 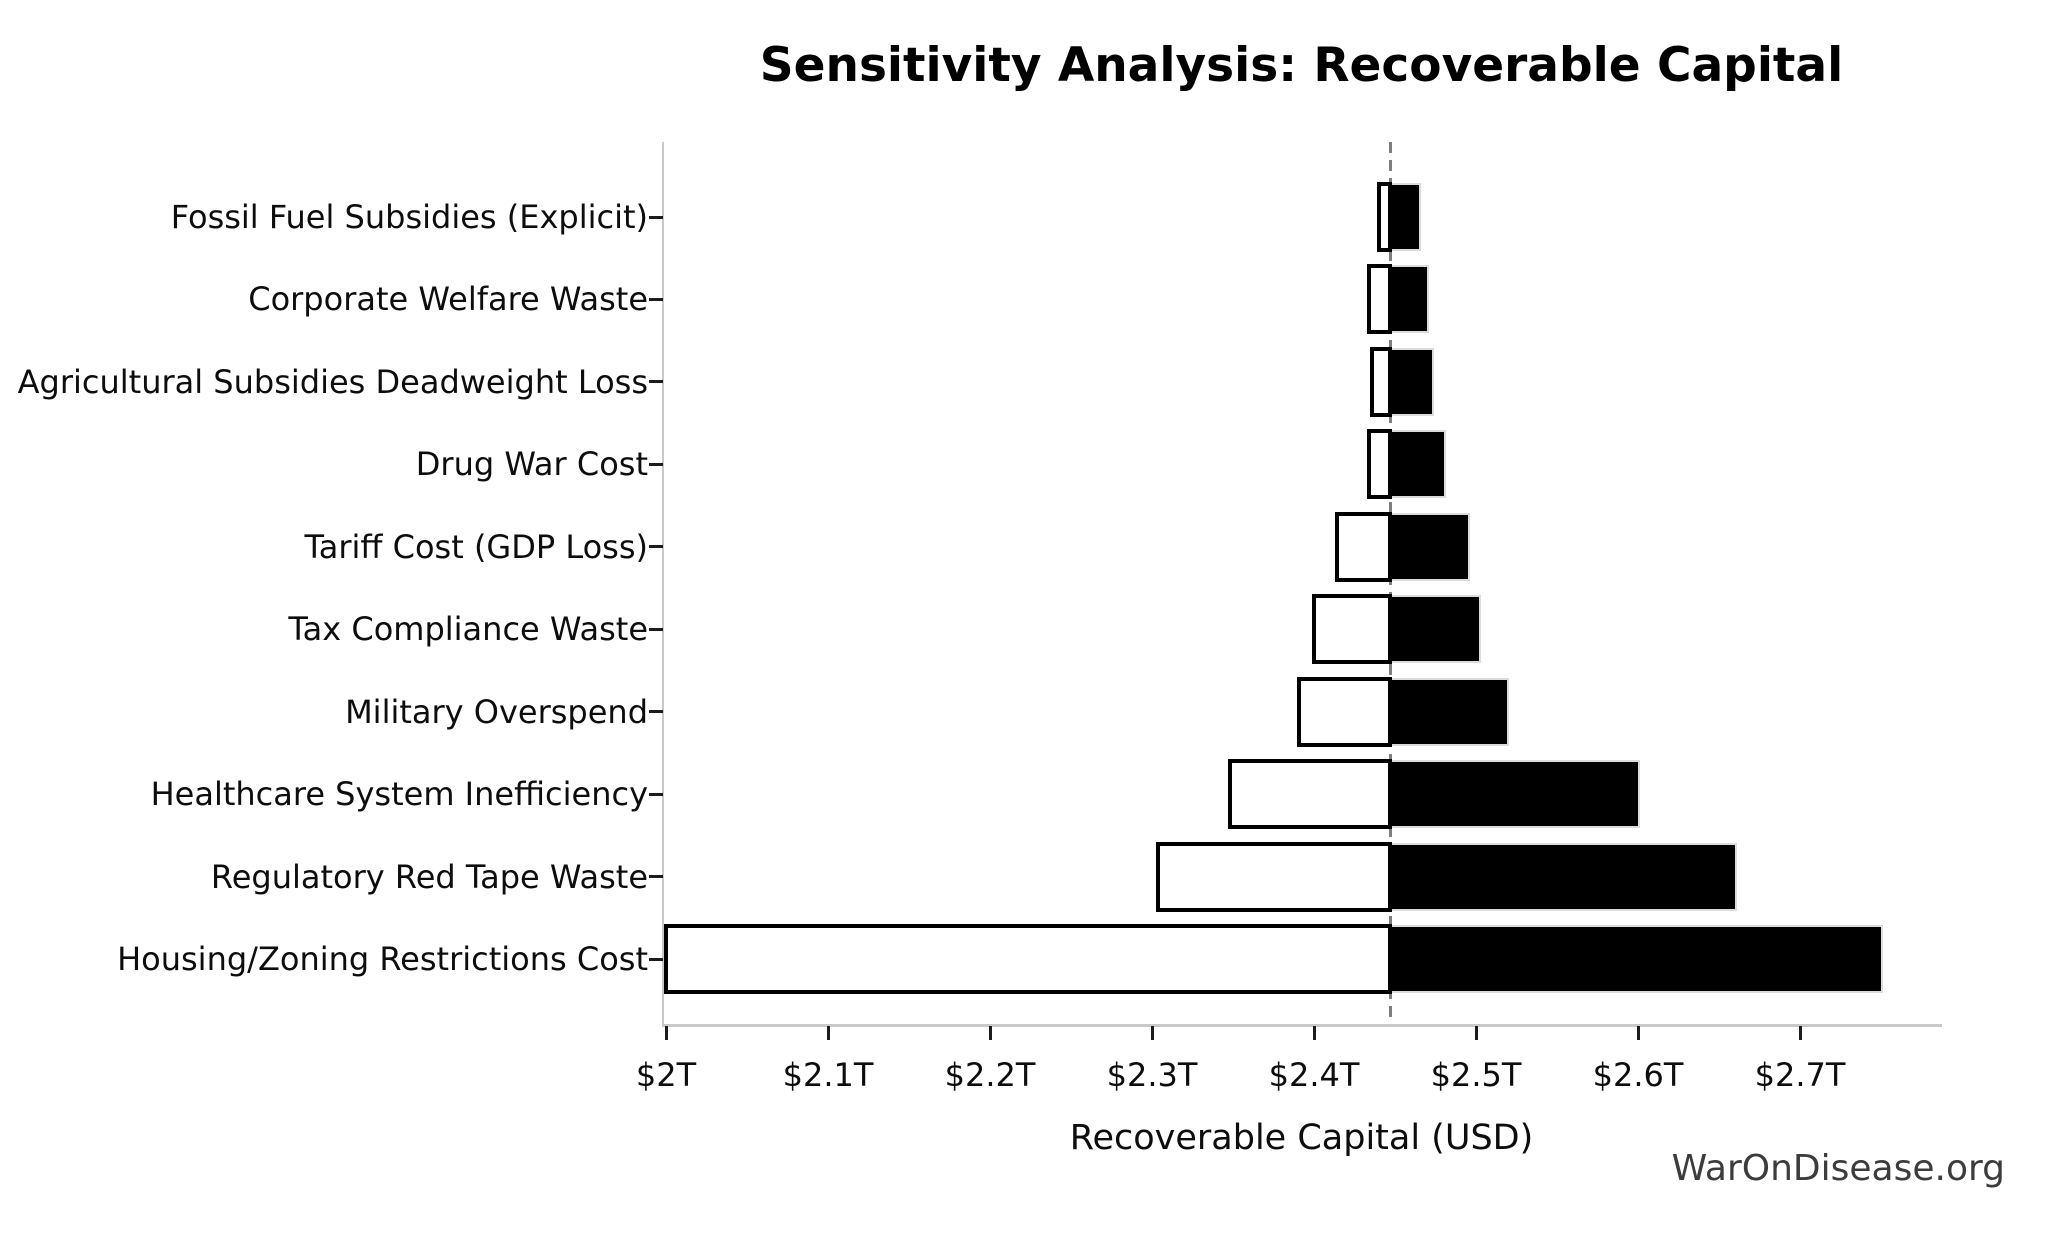 I want to click on x-tick-label: $2.1T, so click(x=828, y=1075).